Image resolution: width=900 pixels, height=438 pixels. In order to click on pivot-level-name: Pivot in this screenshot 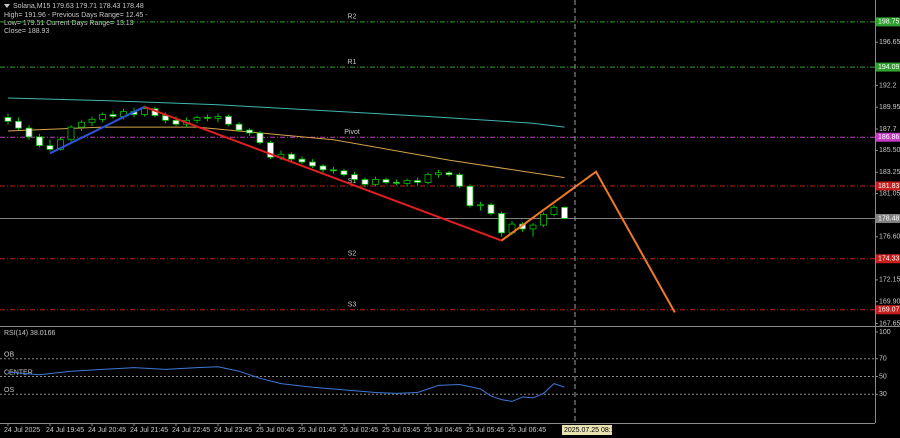, I will do `click(352, 132)`.